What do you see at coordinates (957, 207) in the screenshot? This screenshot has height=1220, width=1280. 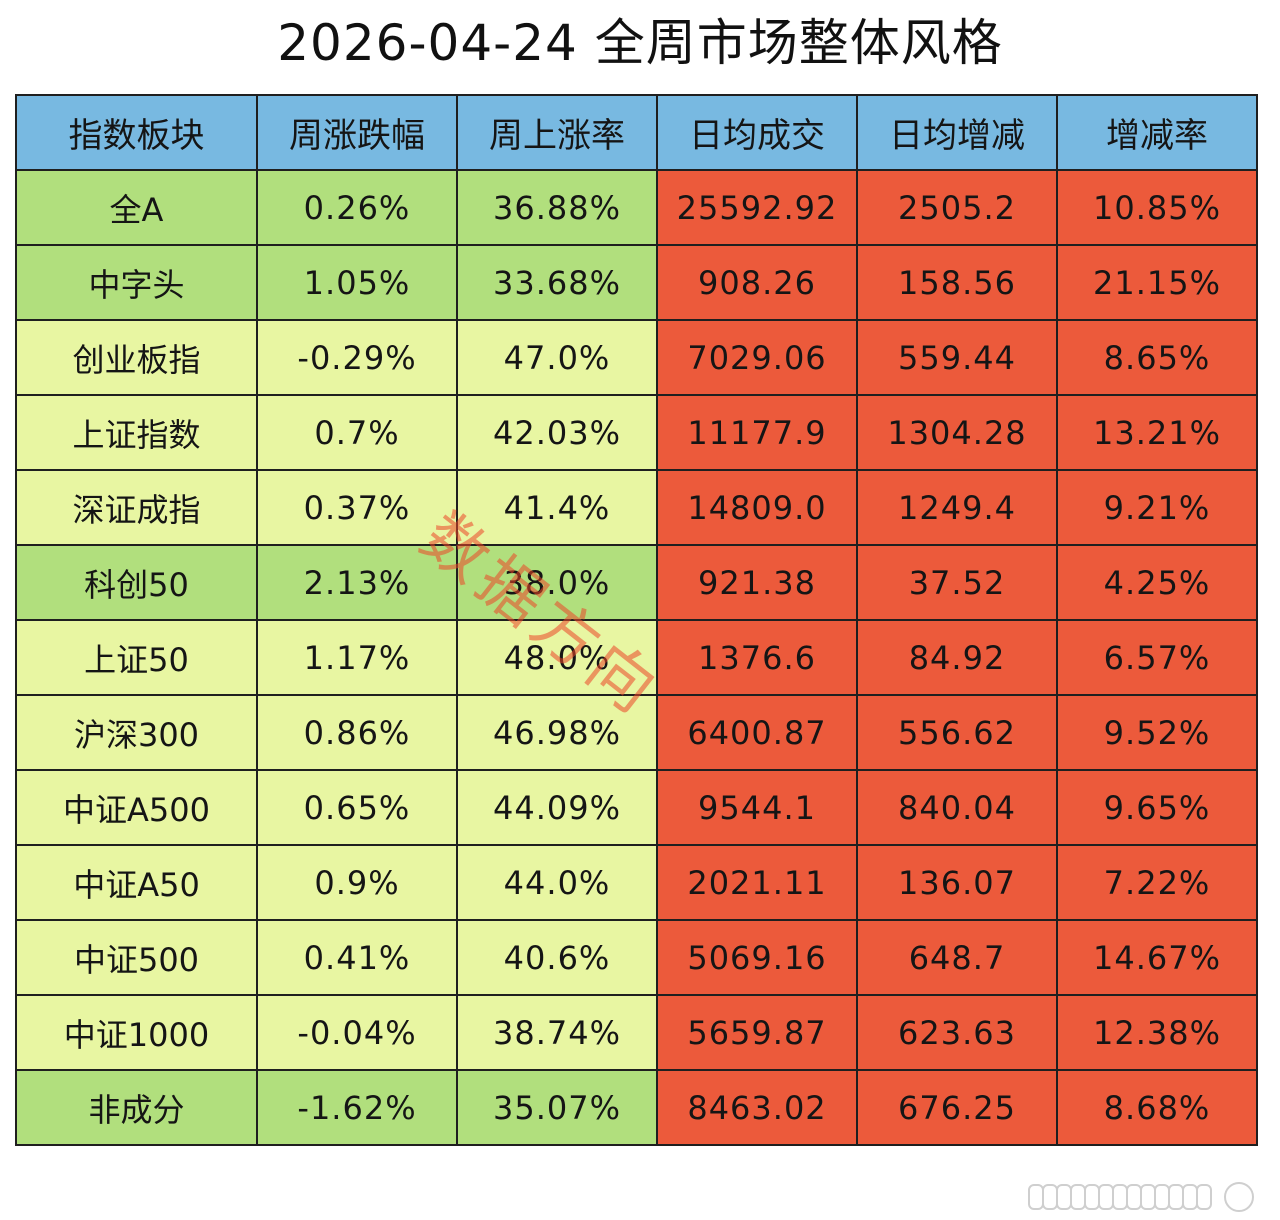 I see `cell-daily-avg-diff: 2505.2` at bounding box center [957, 207].